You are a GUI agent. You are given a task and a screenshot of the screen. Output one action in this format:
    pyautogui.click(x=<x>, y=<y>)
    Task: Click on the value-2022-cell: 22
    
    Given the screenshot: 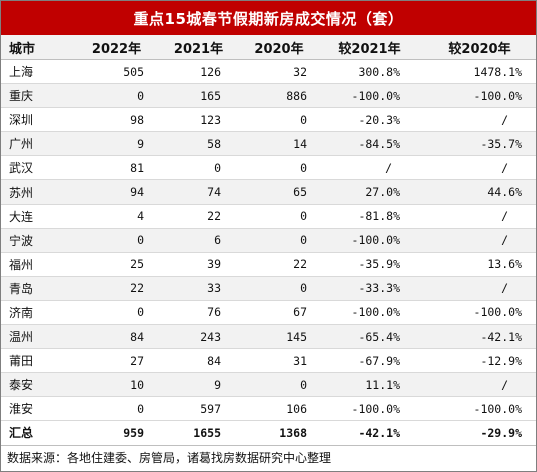 What is the action you would take?
    pyautogui.click(x=116, y=288)
    